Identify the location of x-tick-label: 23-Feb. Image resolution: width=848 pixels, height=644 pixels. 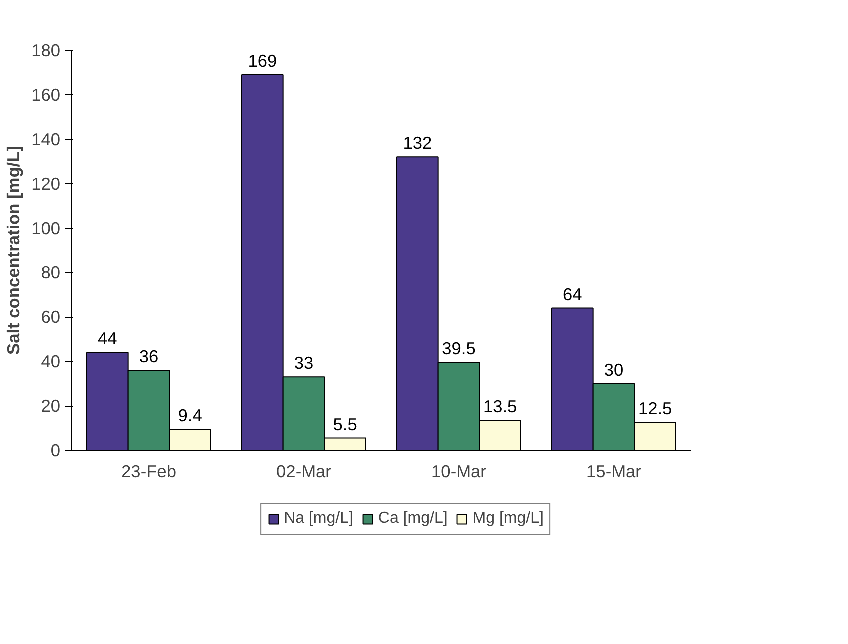
(149, 472).